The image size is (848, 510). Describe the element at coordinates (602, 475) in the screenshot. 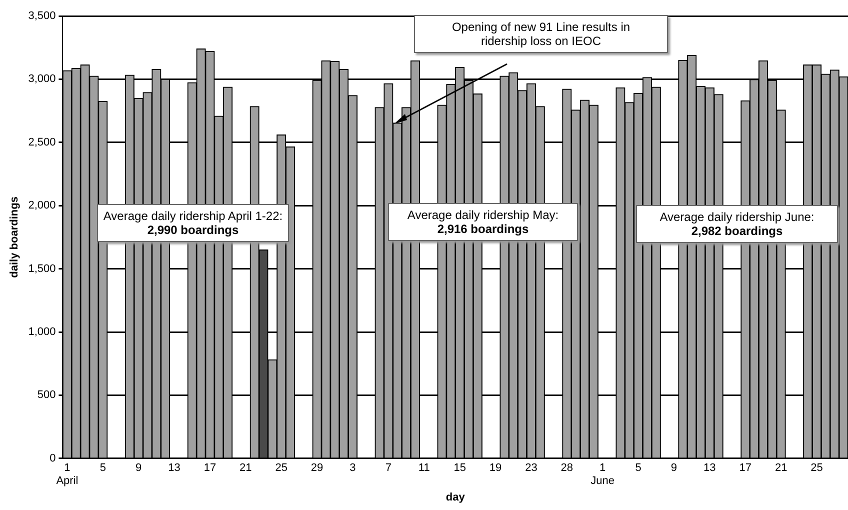

I see `x-tick-label: 1 June` at that location.